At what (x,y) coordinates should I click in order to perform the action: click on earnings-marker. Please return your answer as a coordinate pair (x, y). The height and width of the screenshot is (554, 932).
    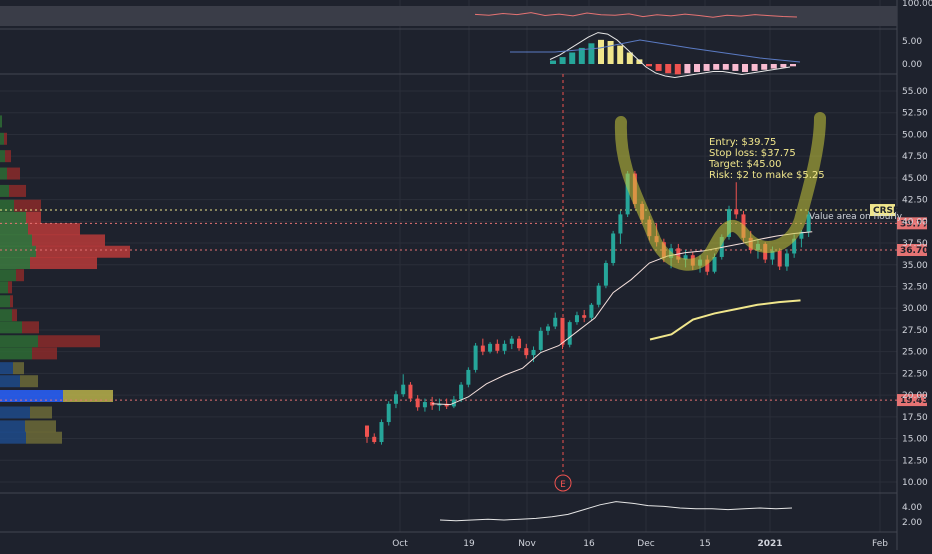
    Looking at the image, I should click on (563, 483).